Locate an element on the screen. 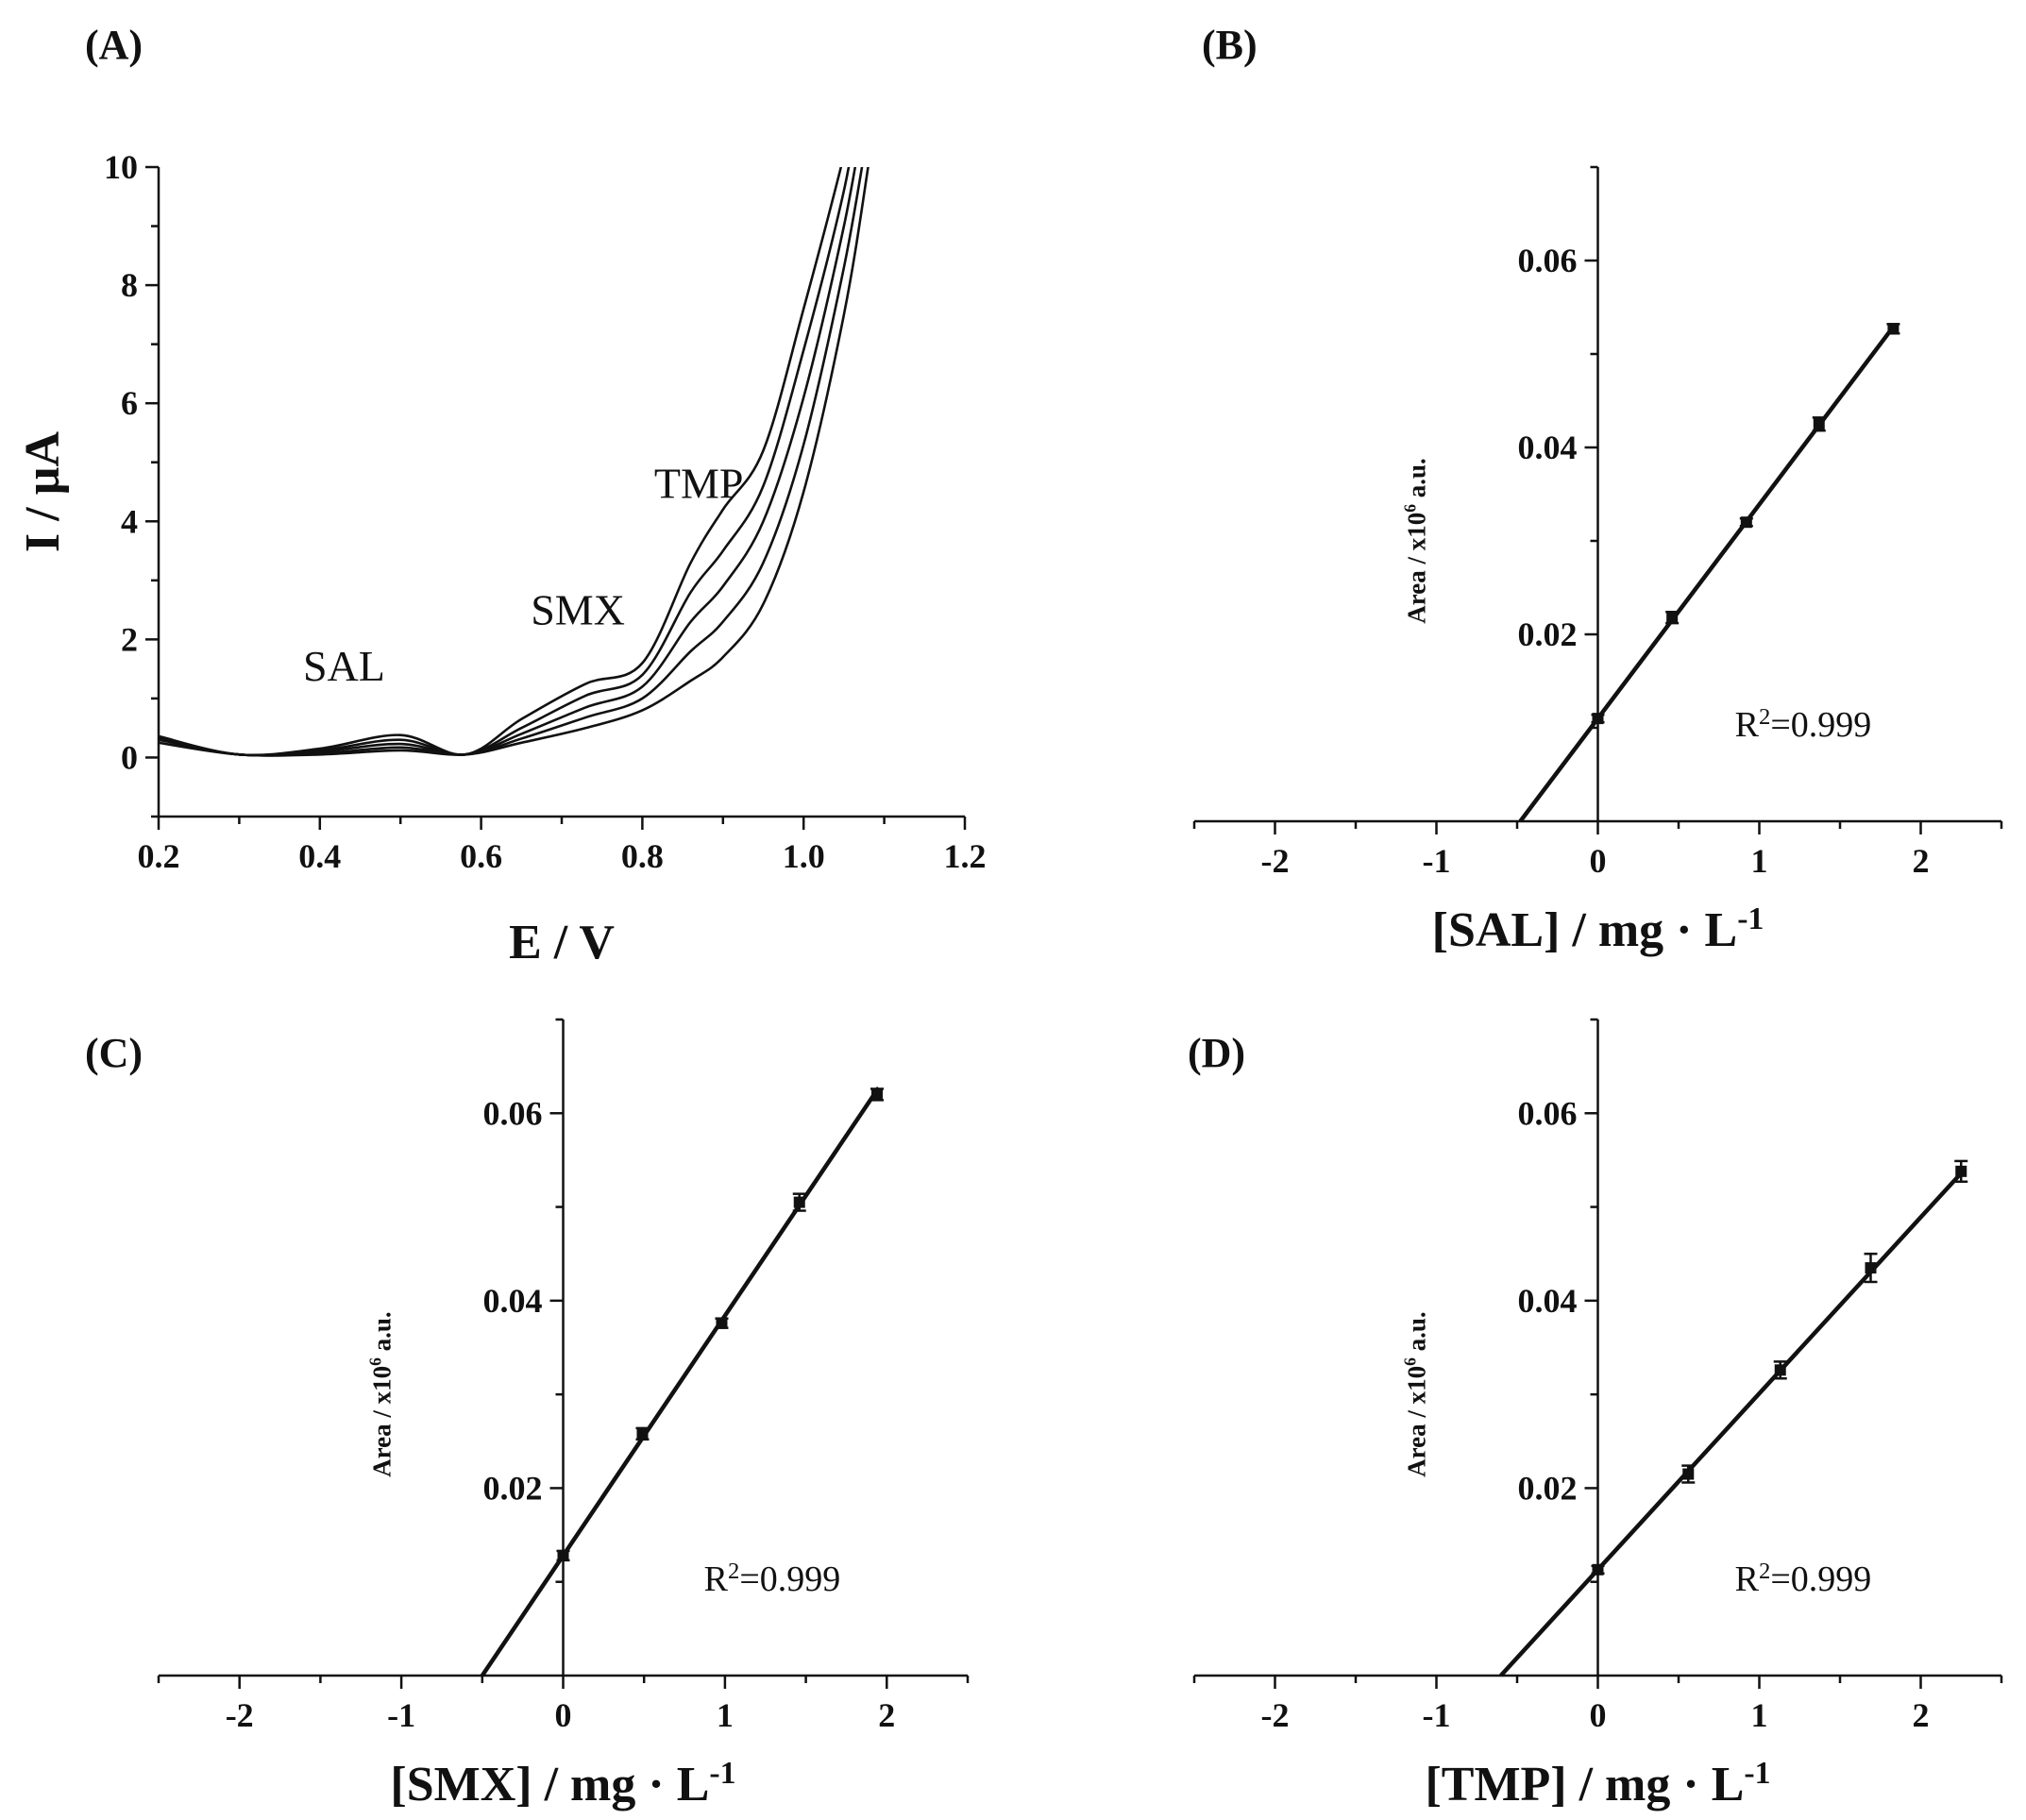 Image resolution: width=2026 pixels, height=1820 pixels. panel-b-y-tick-label: 0.06 is located at coordinates (1548, 260).